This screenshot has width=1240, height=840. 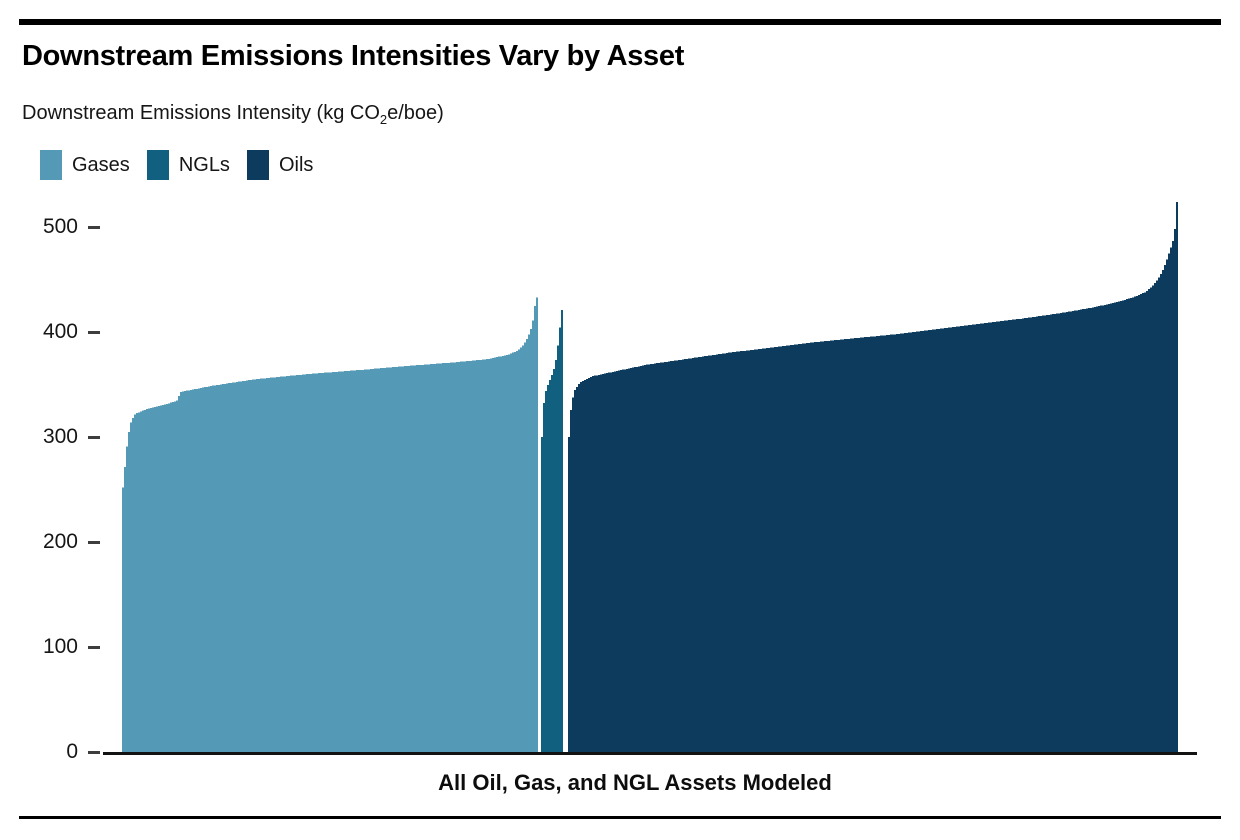 What do you see at coordinates (415, 113) in the screenshot?
I see `subtitle-text-suffix: e/boe)` at bounding box center [415, 113].